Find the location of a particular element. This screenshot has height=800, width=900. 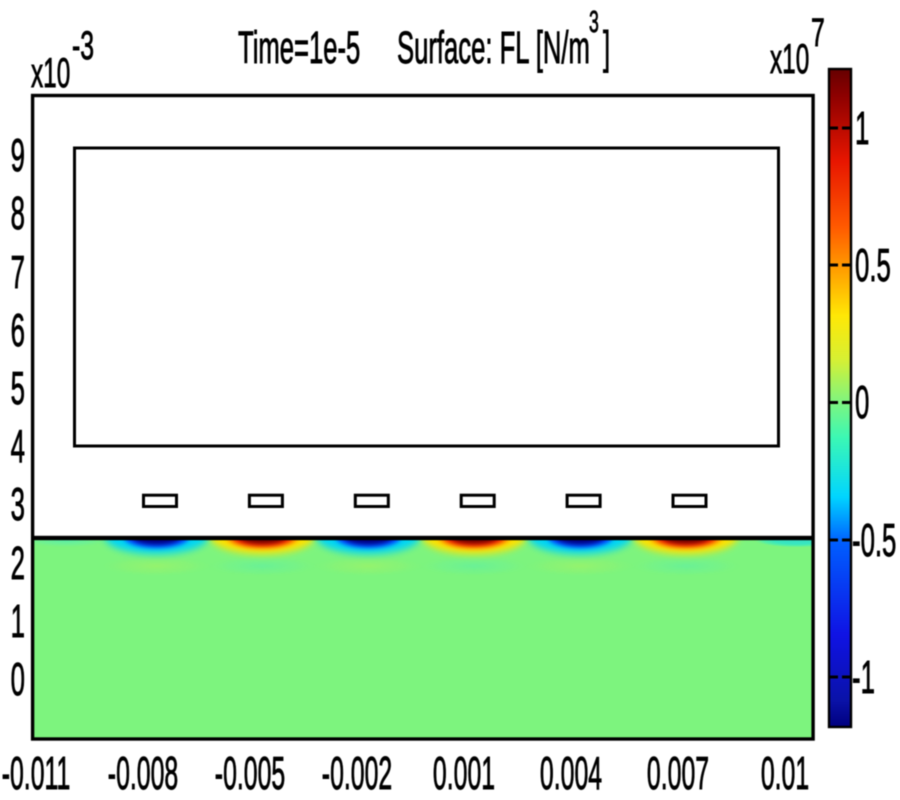

svg-text: 2 is located at coordinates (18, 563).